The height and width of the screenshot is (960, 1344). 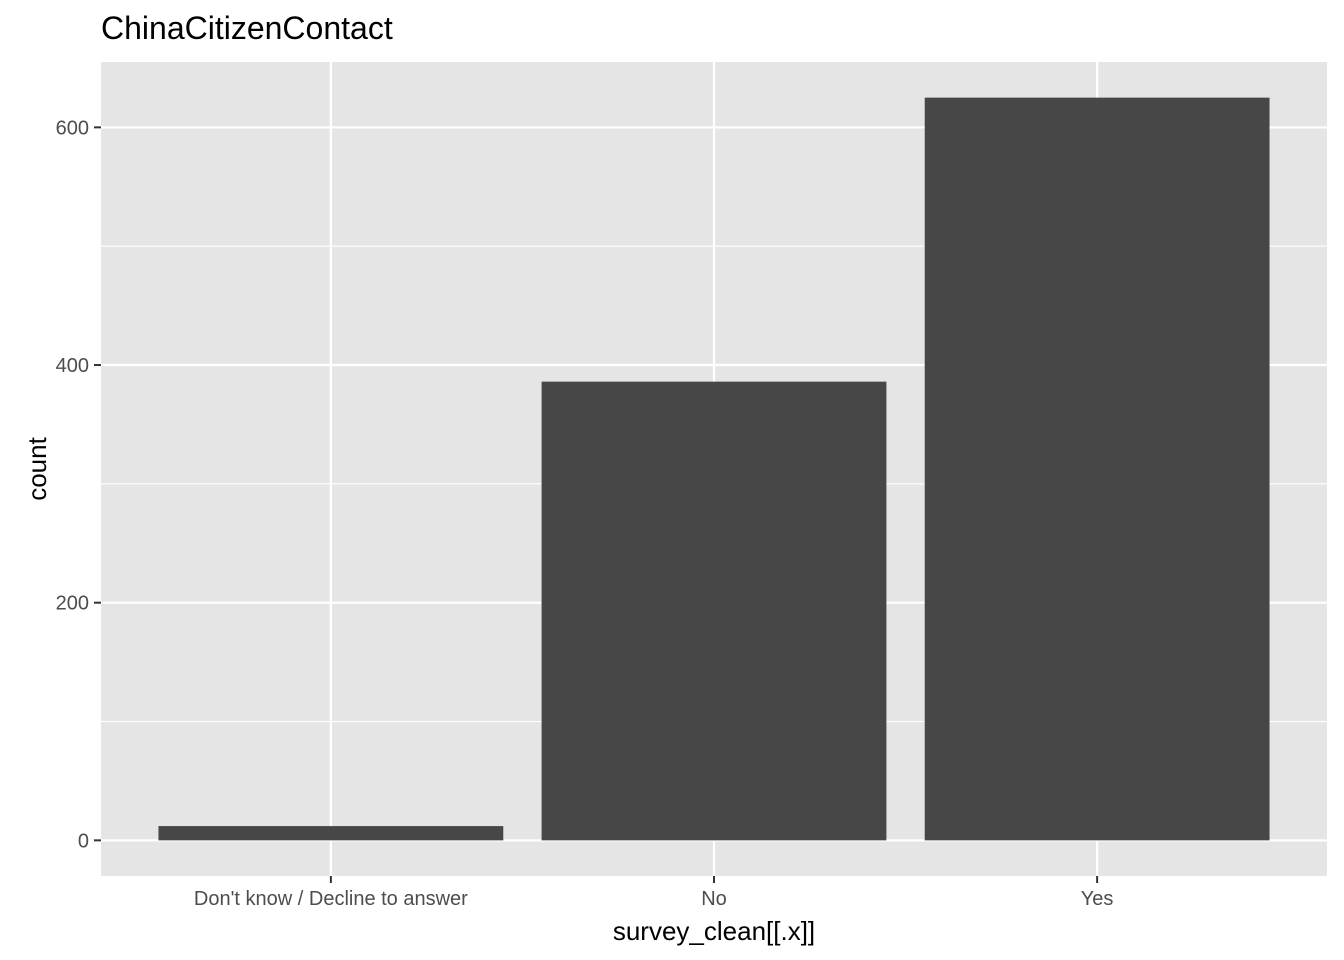 I want to click on y-axis-title: count, so click(x=37, y=468).